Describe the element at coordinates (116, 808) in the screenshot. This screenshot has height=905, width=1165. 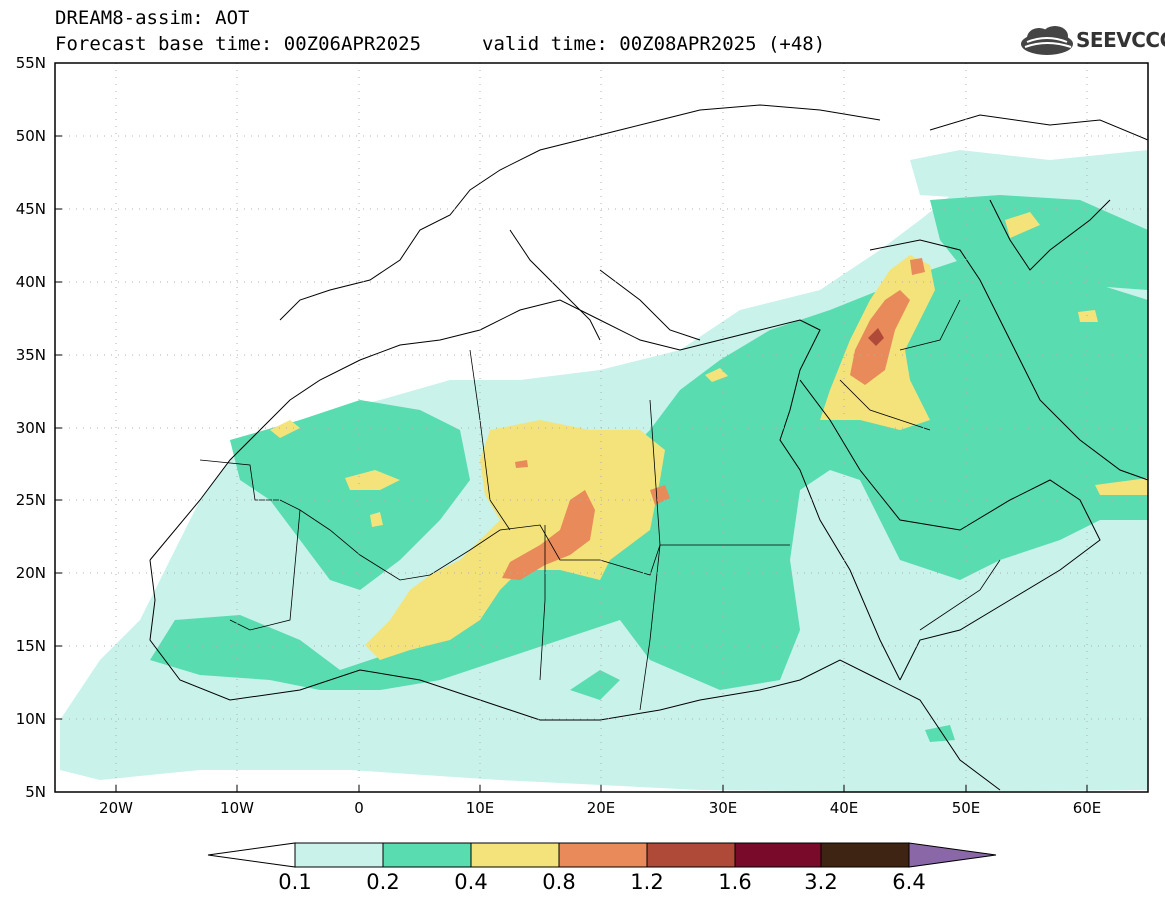
I see `lon-label: 20W` at that location.